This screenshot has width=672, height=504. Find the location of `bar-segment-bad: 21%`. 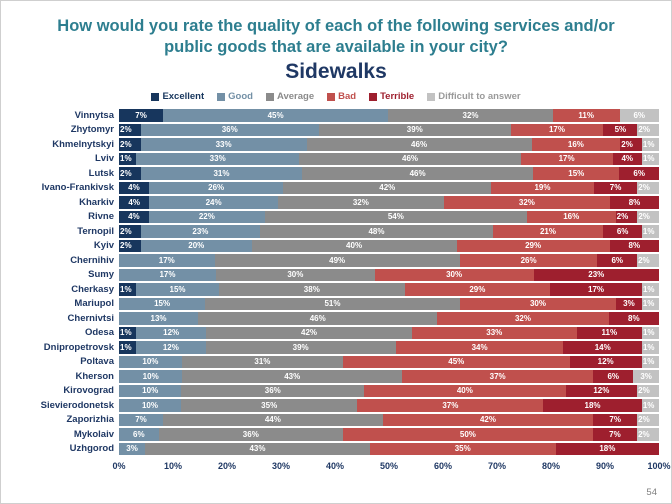

bar-segment-bad: 21% is located at coordinates (548, 231).